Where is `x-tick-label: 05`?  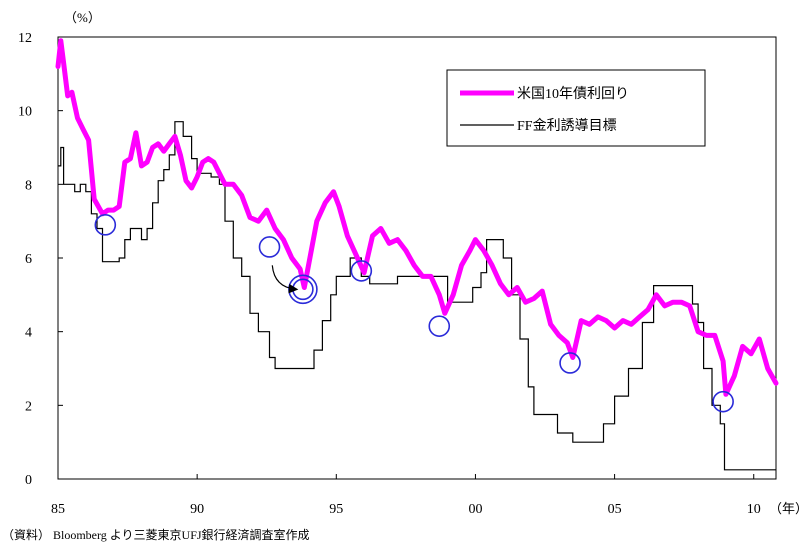
x-tick-label: 05 is located at coordinates (615, 509).